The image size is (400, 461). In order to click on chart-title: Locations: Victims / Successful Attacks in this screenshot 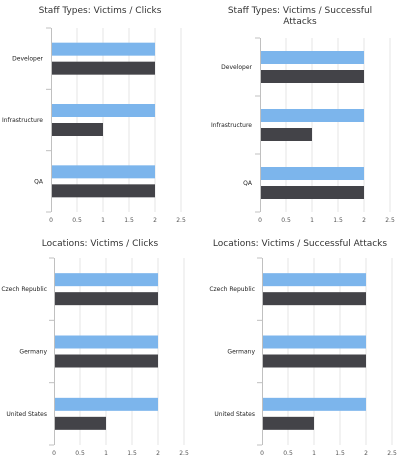, I will do `click(300, 244)`.